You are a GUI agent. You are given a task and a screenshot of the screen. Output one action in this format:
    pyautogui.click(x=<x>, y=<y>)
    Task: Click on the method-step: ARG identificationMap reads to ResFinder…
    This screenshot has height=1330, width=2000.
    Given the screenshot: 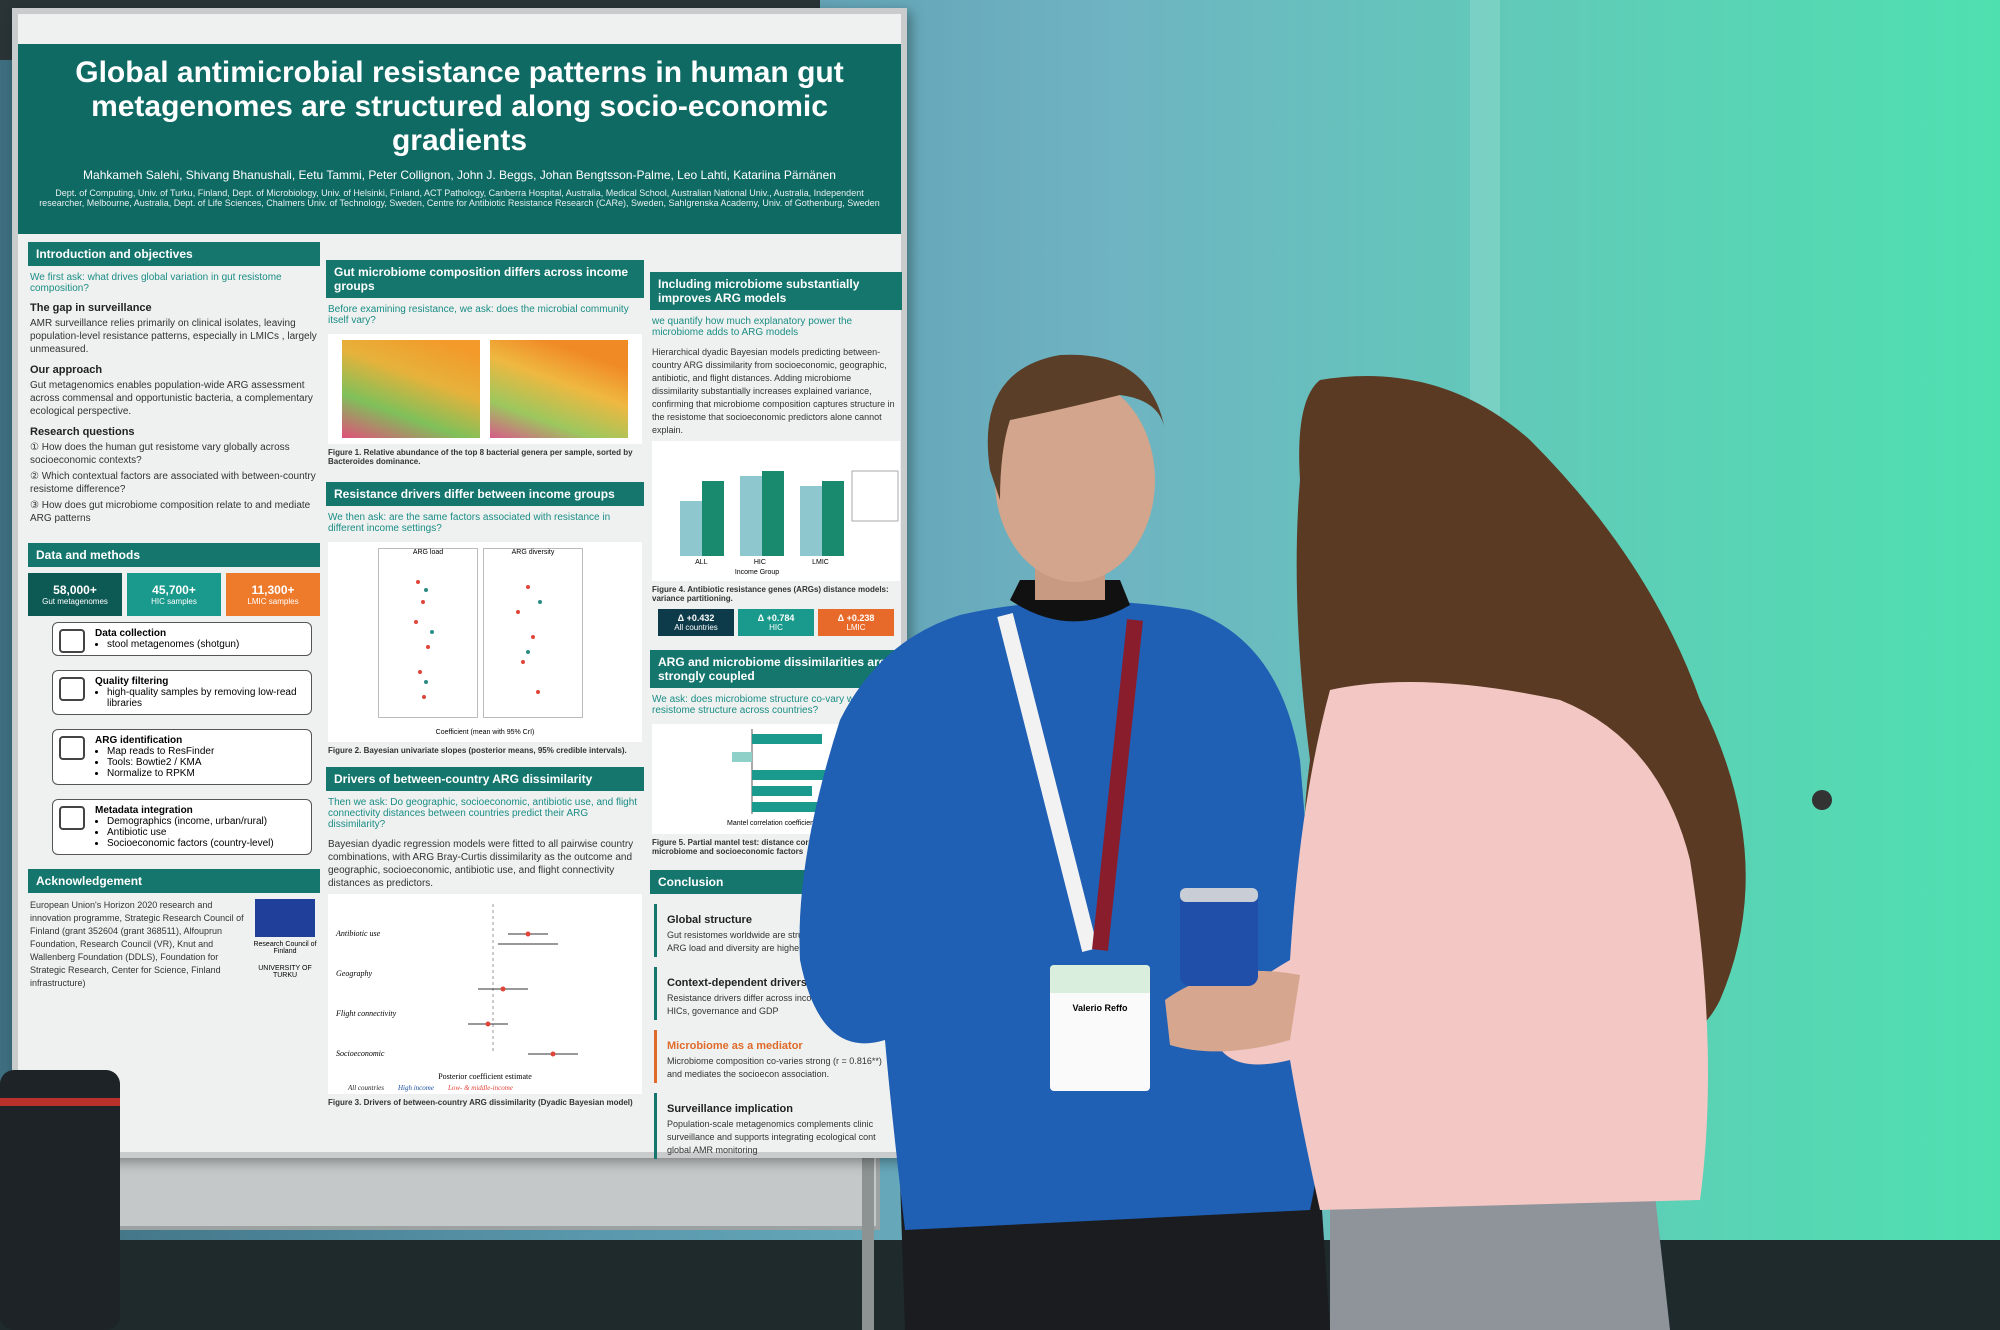 What is the action you would take?
    pyautogui.click(x=182, y=757)
    